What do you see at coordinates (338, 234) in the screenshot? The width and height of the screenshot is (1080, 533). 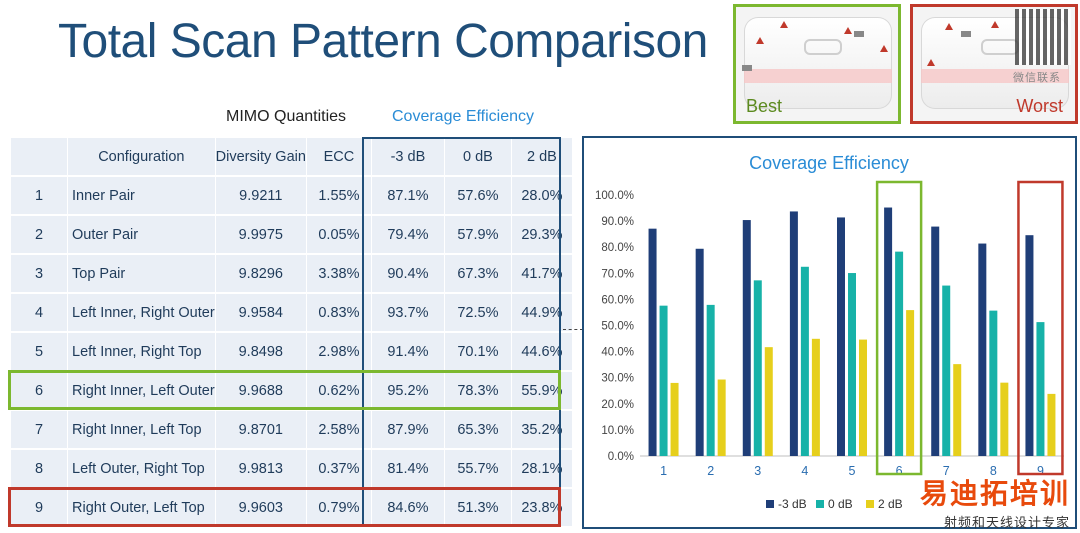 I see `cell-ecc: 0.05%` at bounding box center [338, 234].